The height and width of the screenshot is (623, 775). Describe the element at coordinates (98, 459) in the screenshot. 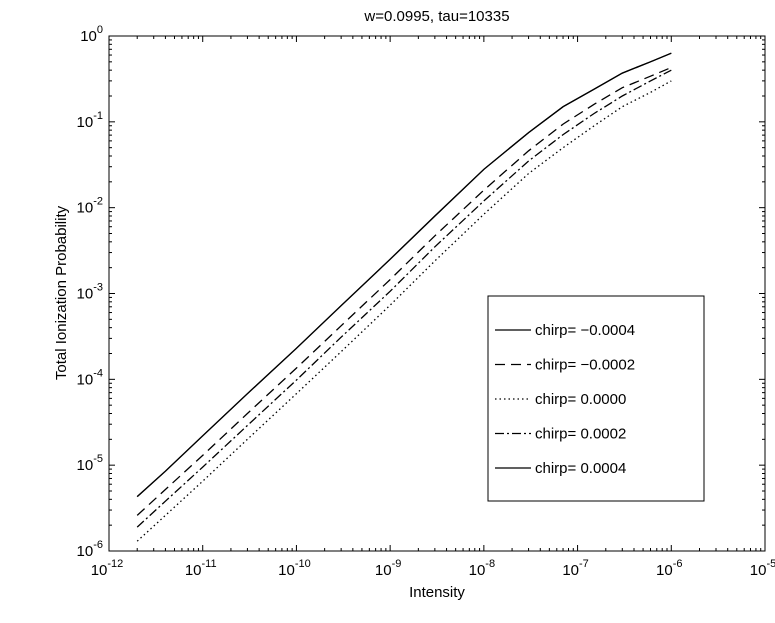

I see `y-tick-exponent: -5` at that location.